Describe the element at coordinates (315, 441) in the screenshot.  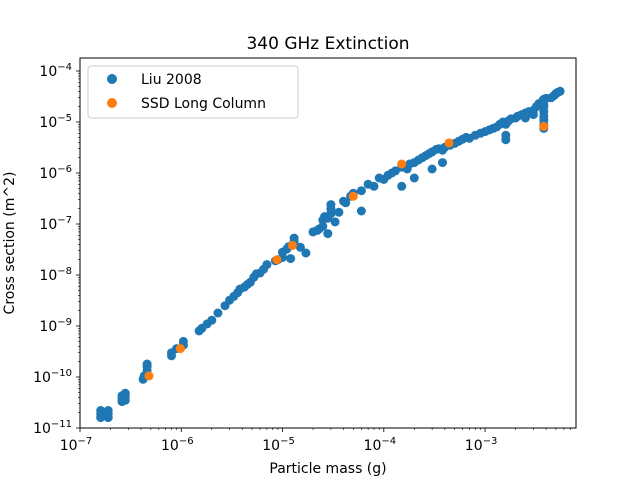
I see `x-axis: 10⁻⁷ 10⁻⁶ 10⁻⁵ 10⁻⁴ 10⁻³` at that location.